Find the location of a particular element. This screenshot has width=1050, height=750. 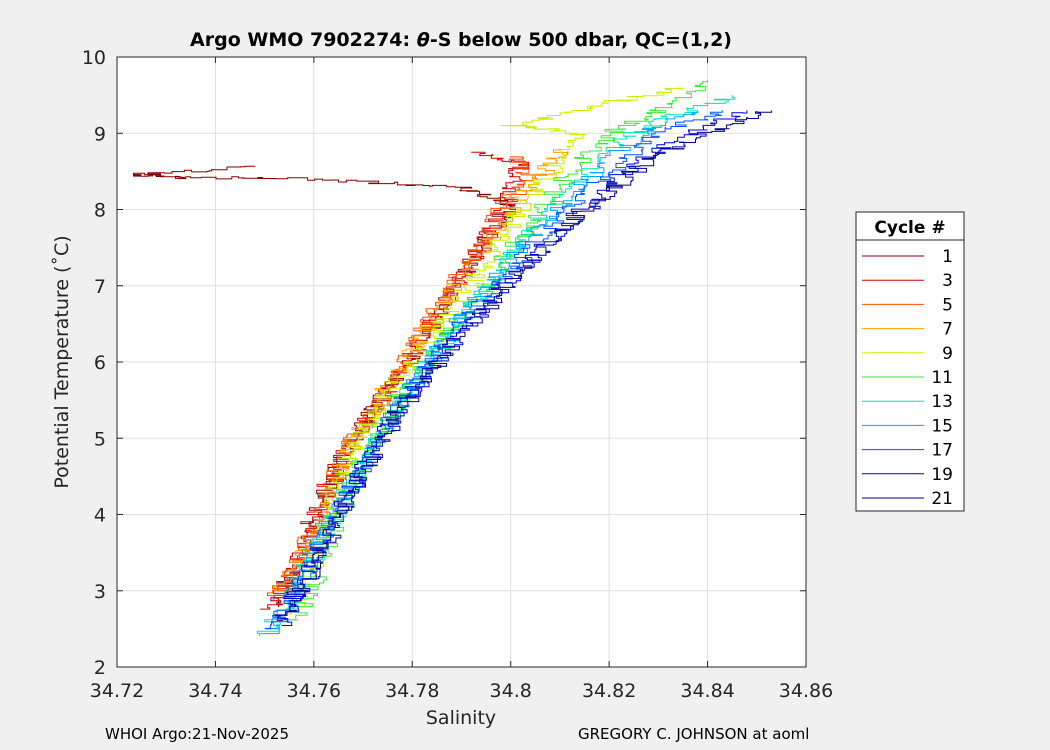

y-tick-label: 3 is located at coordinates (100, 592).